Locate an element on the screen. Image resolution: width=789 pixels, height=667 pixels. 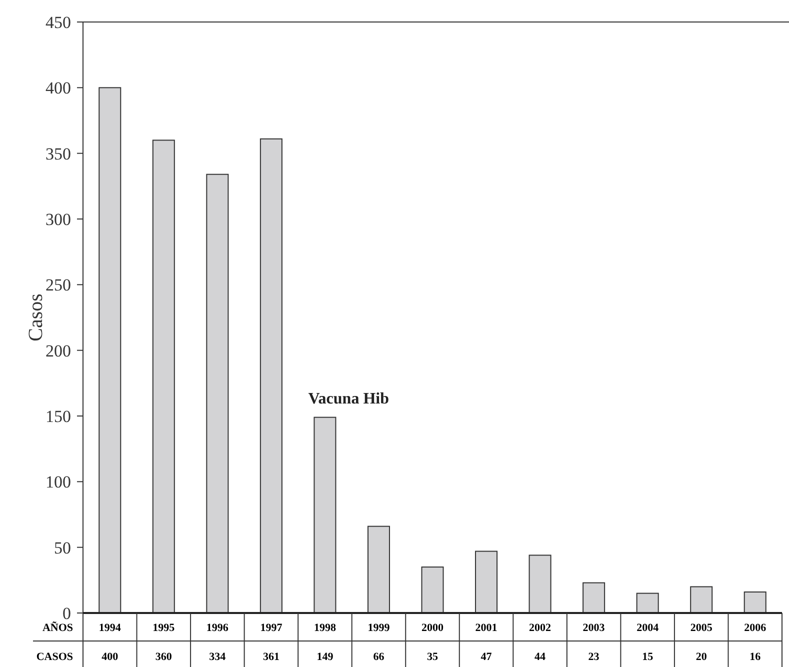
x-tick-label: 2002 is located at coordinates (540, 628).